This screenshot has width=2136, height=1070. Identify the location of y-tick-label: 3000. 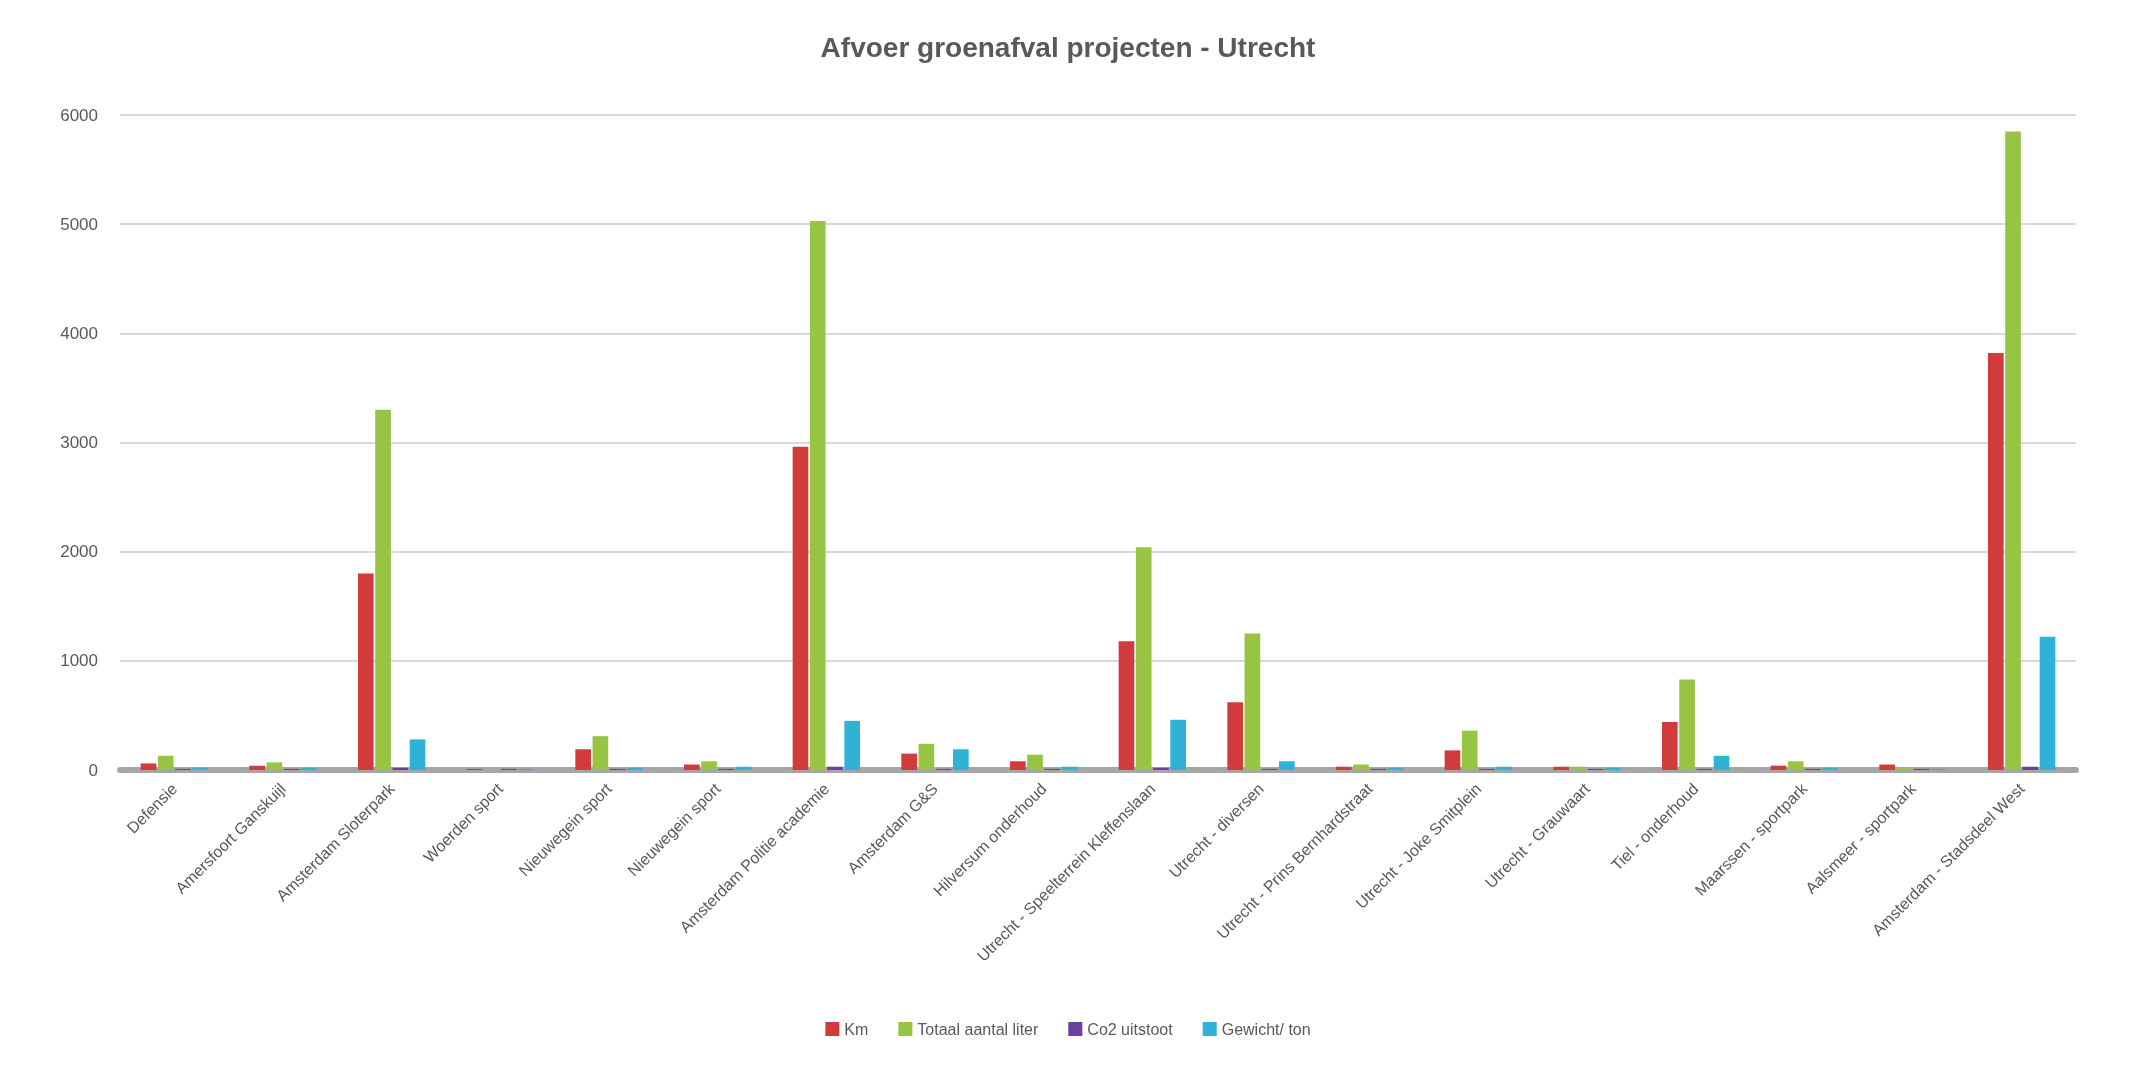
(79, 442).